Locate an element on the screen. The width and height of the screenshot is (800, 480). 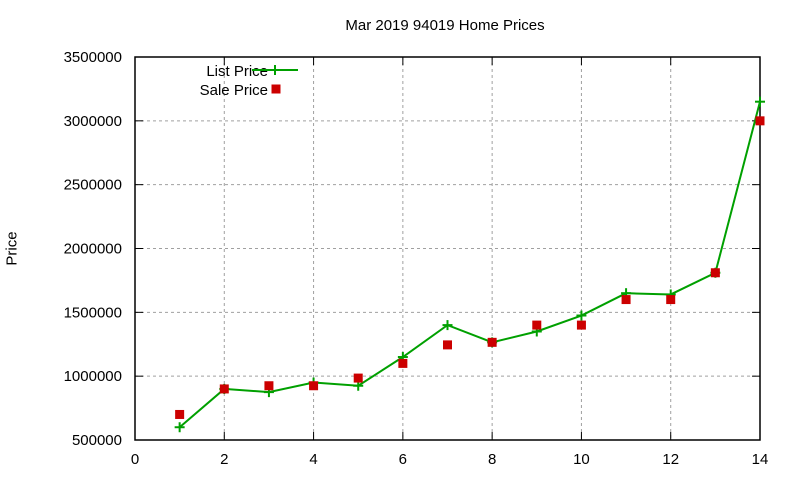
y-tick-label: 1500000 is located at coordinates (93, 312).